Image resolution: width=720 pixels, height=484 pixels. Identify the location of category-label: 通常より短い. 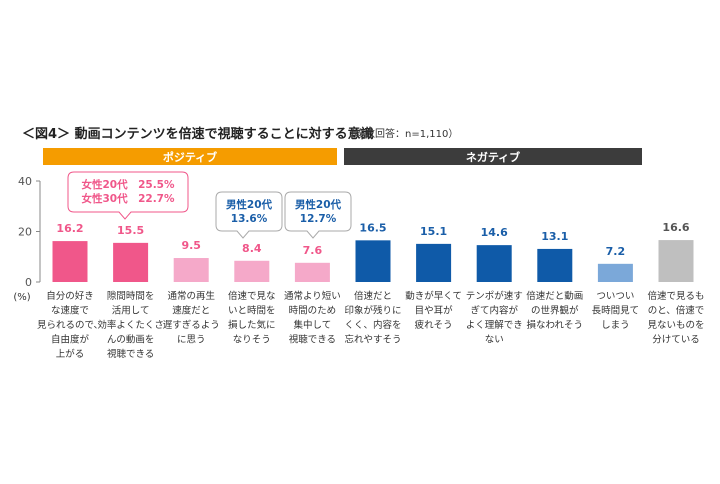
(312, 296).